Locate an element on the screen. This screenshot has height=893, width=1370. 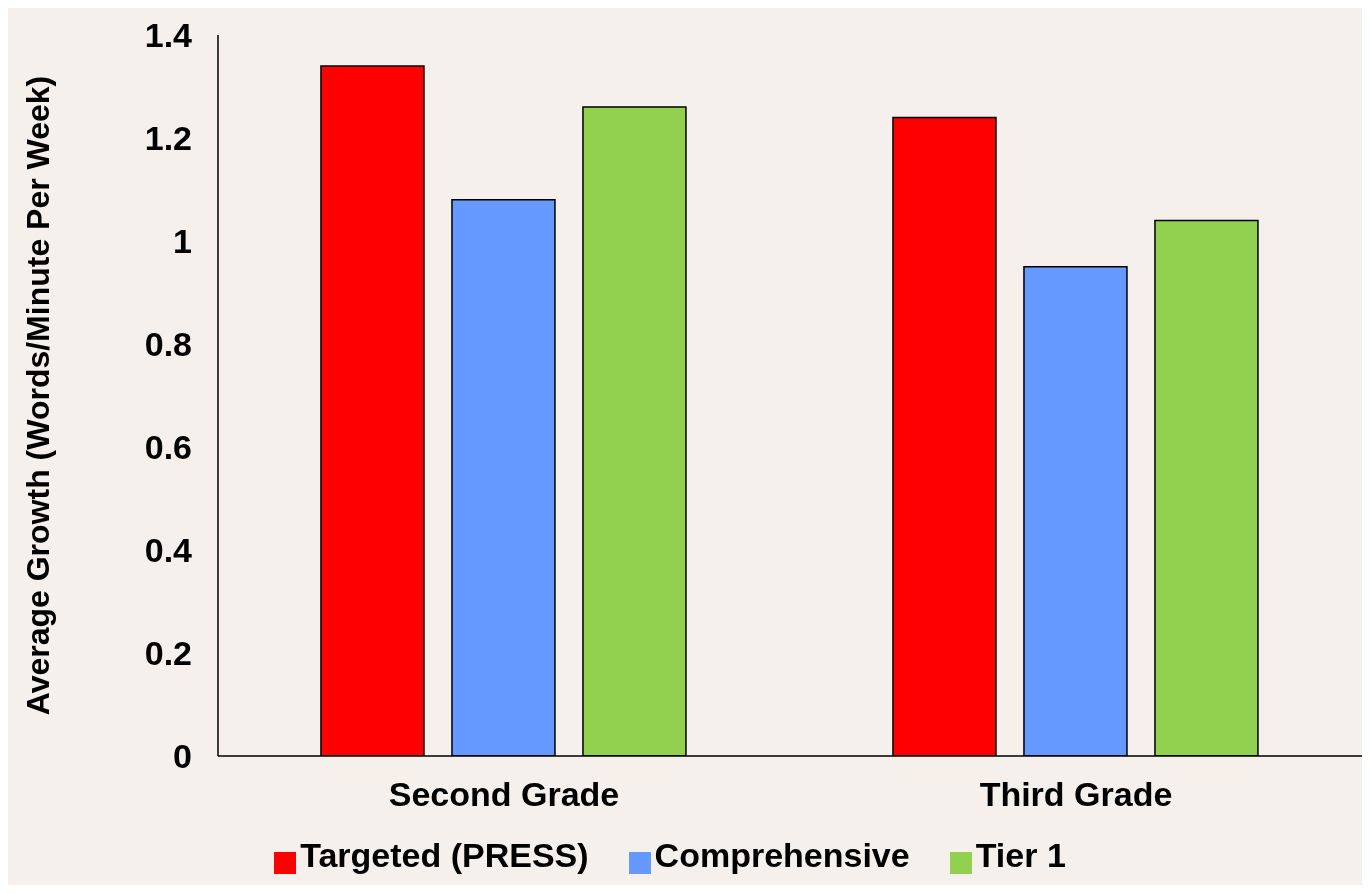
y-tick-label: 0.6 is located at coordinates (168, 447).